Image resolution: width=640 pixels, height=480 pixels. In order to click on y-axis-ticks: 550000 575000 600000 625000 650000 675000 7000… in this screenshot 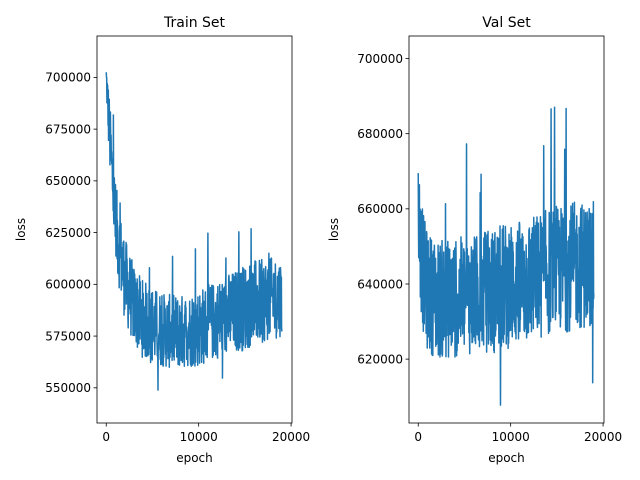, I will do `click(71, 233)`.